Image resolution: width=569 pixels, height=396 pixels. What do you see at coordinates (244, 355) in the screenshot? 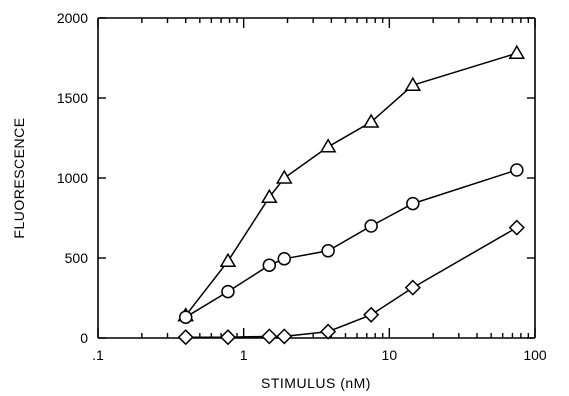
I see `x-tick-label: 1` at bounding box center [244, 355].